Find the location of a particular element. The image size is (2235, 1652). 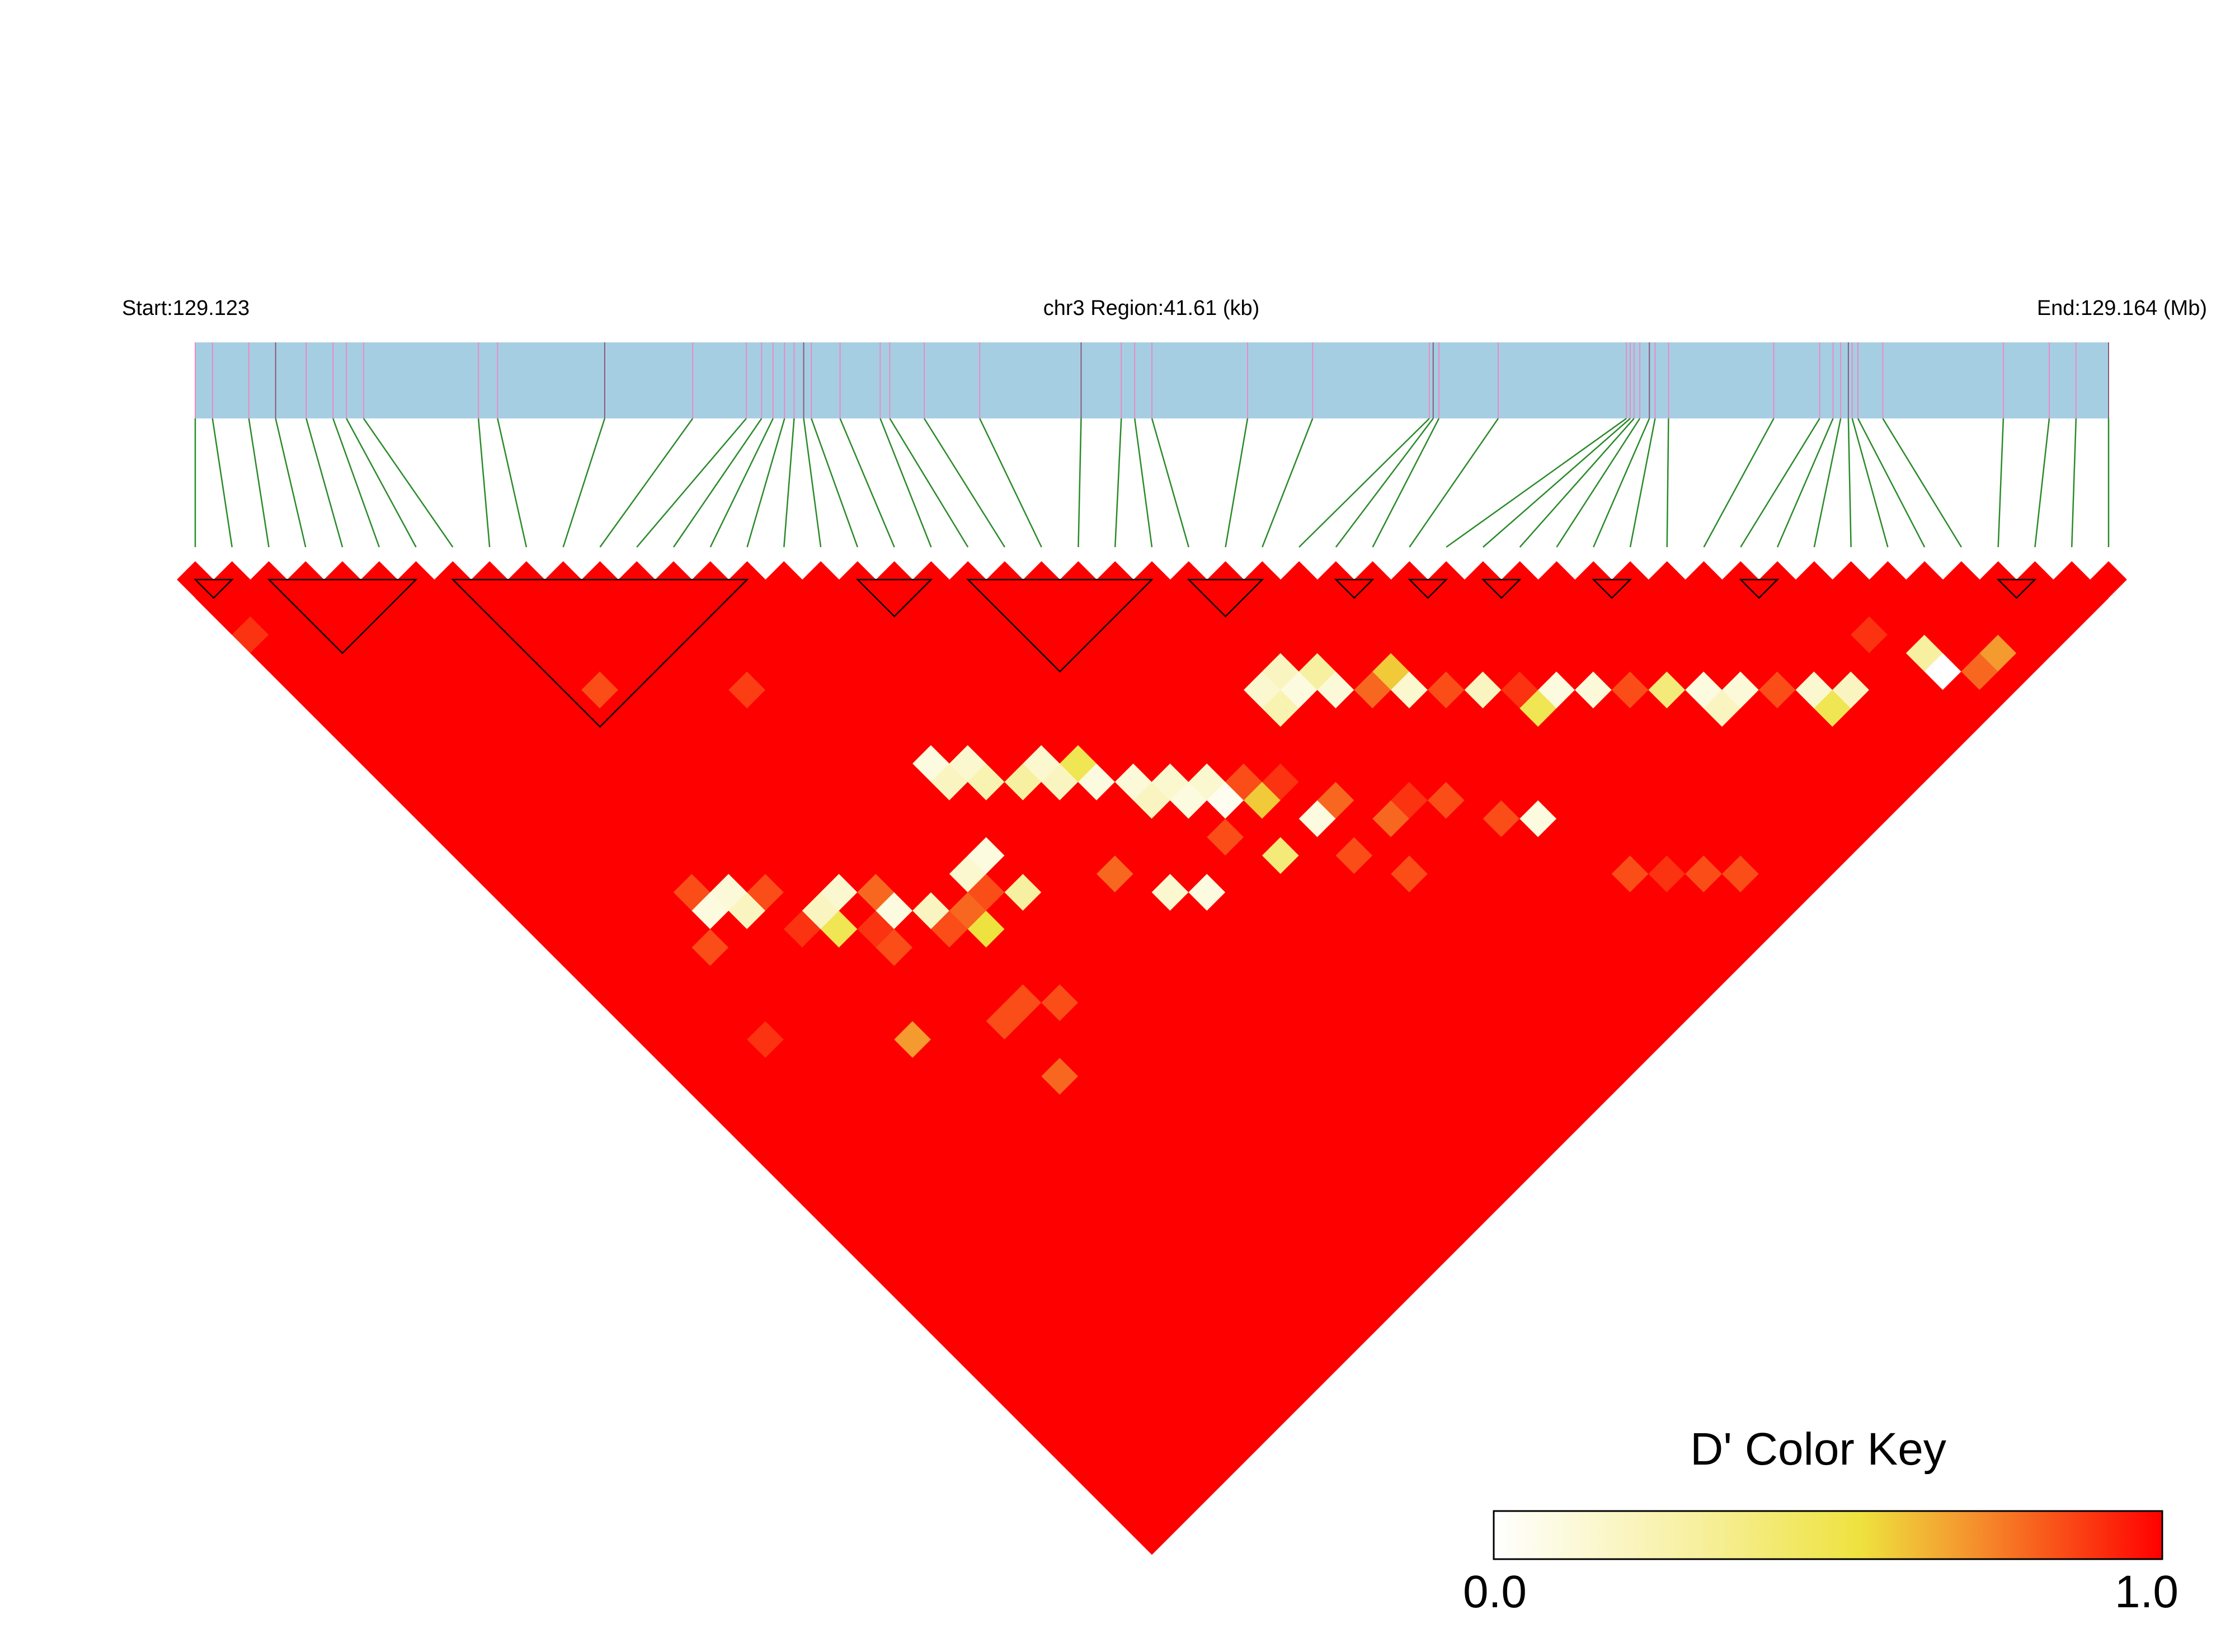

color-key-min-label: 0.0 is located at coordinates (1495, 1592).